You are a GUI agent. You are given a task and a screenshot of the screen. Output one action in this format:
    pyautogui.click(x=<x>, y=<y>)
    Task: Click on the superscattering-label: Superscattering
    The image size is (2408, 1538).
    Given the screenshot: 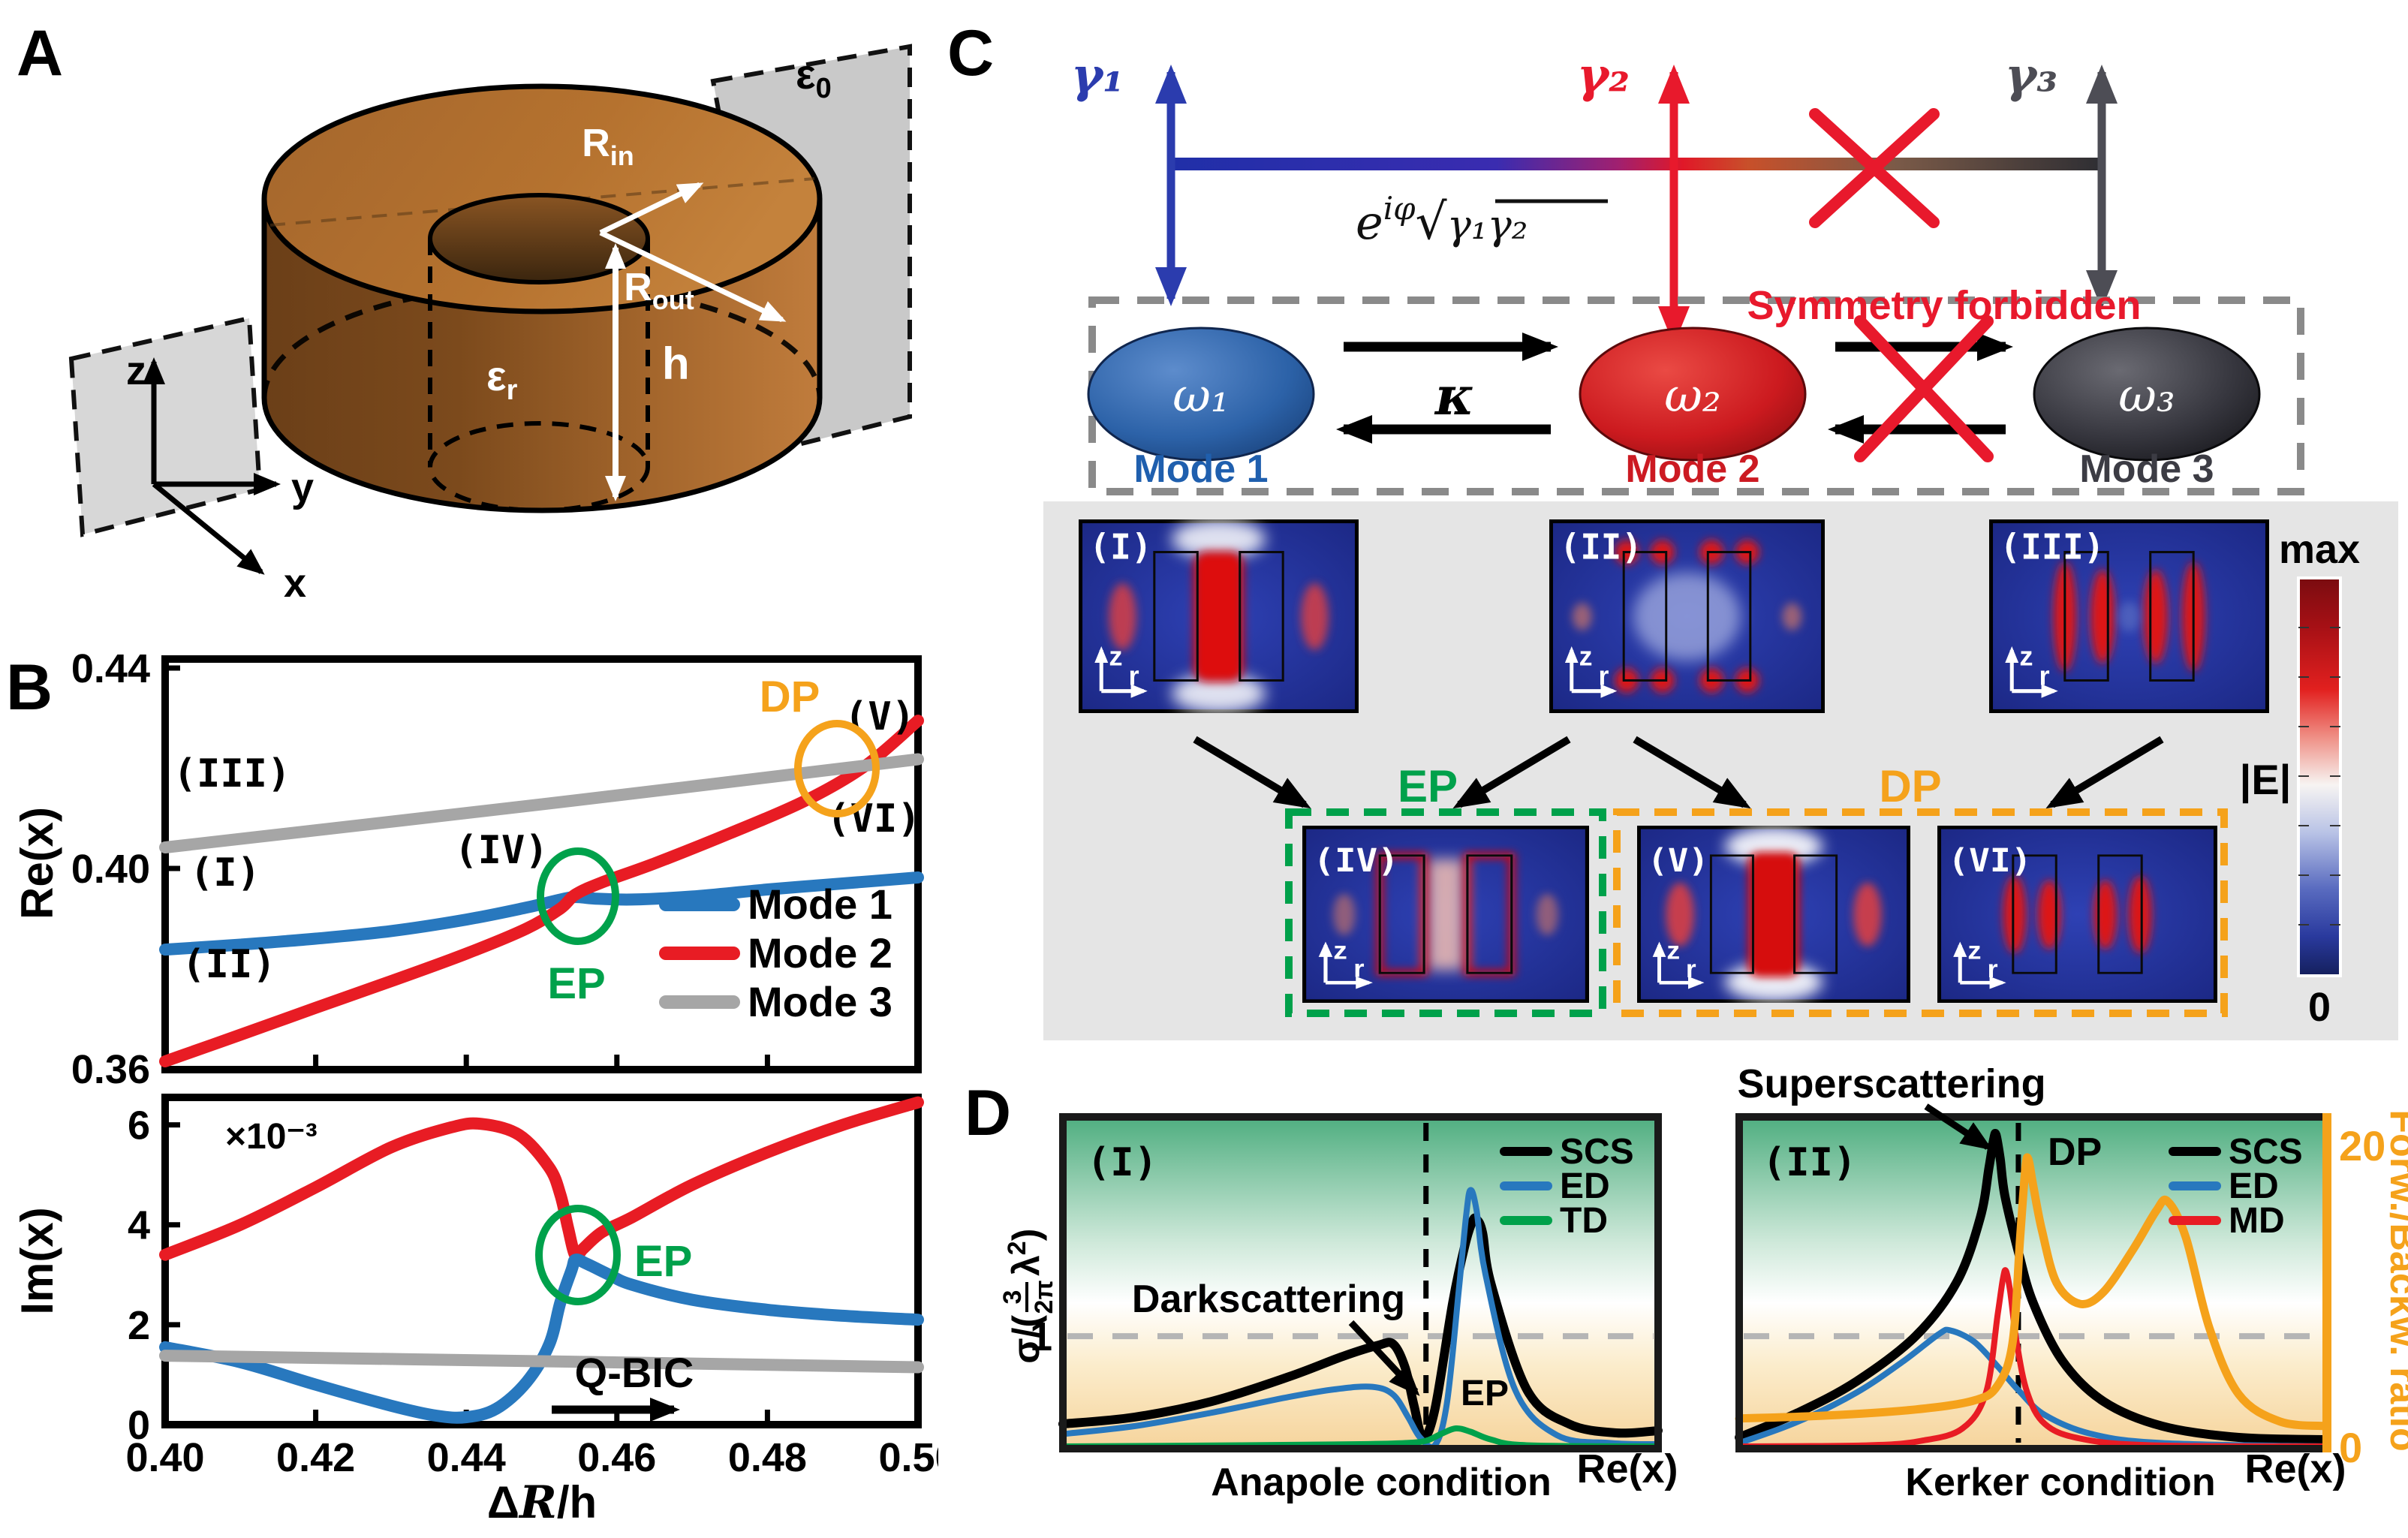 What is the action you would take?
    pyautogui.click(x=1891, y=1083)
    